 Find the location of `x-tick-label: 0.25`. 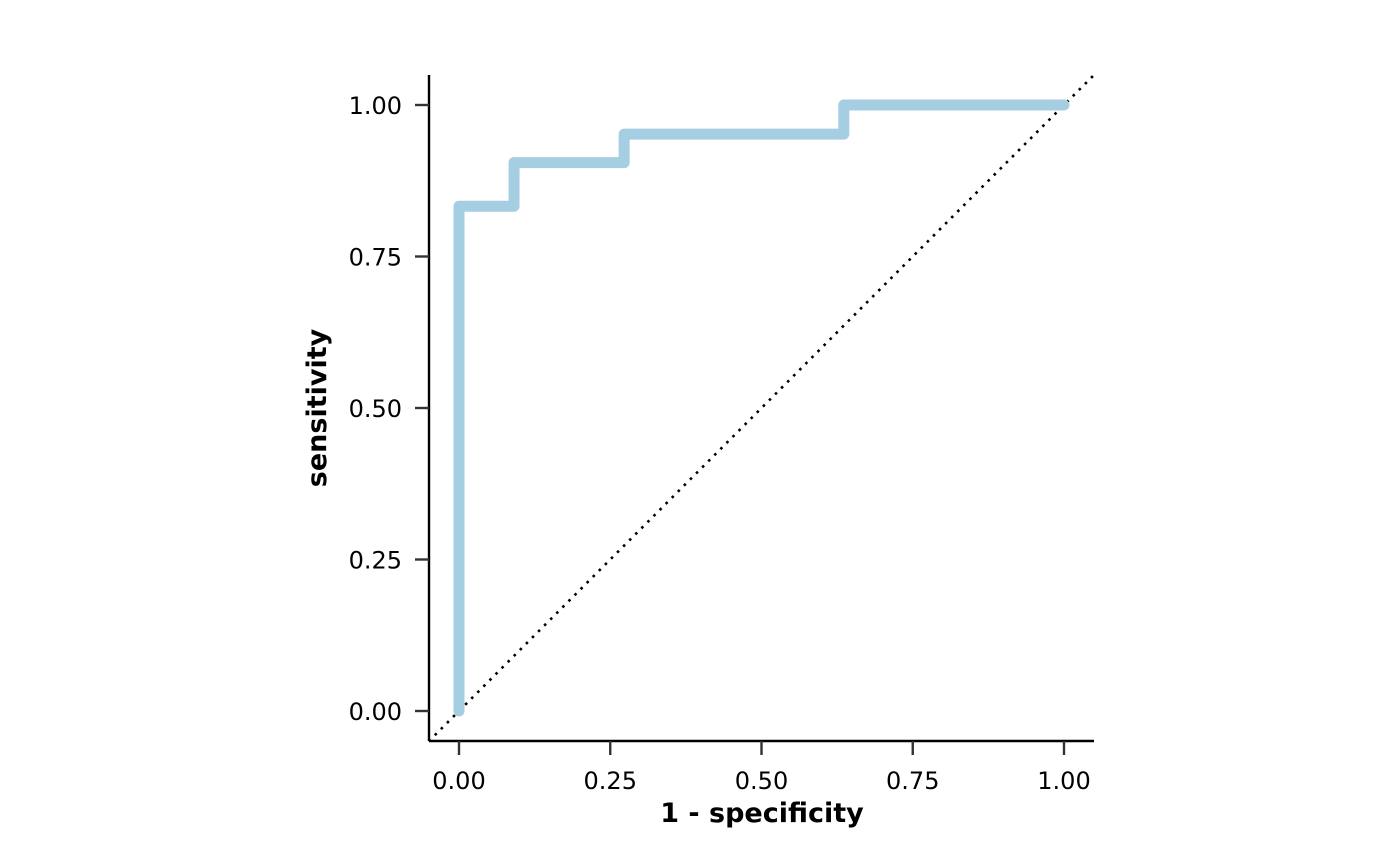

x-tick-label: 0.25 is located at coordinates (610, 781).